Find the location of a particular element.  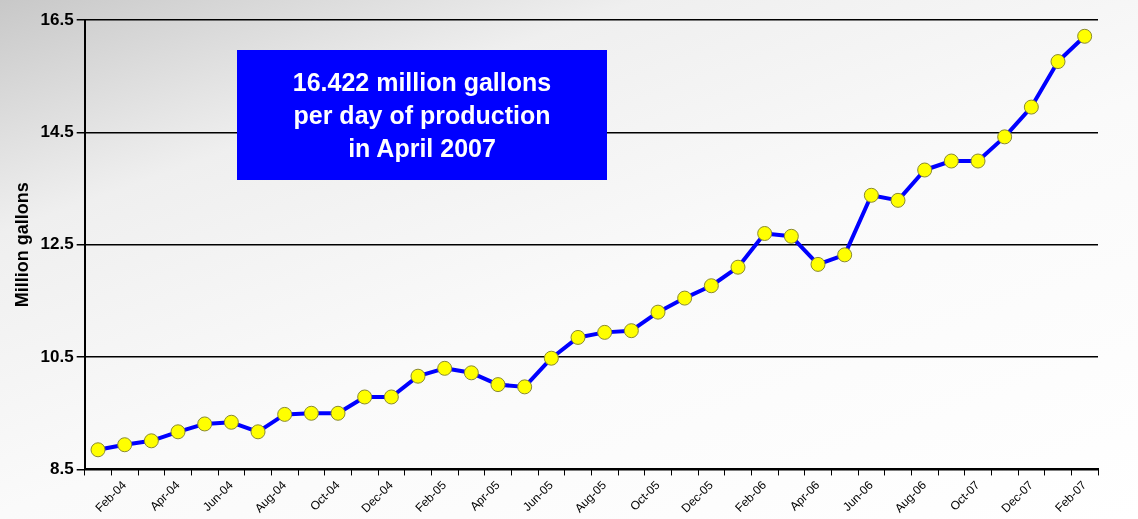

callout-box: 16.422 million gallons per day of production in April 2007 is located at coordinates (422, 115).